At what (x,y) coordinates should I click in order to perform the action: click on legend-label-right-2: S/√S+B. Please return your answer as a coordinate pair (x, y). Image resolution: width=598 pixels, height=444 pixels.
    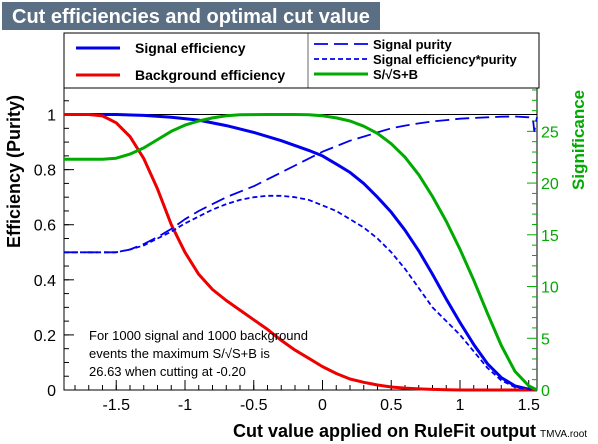
    Looking at the image, I should click on (395, 74).